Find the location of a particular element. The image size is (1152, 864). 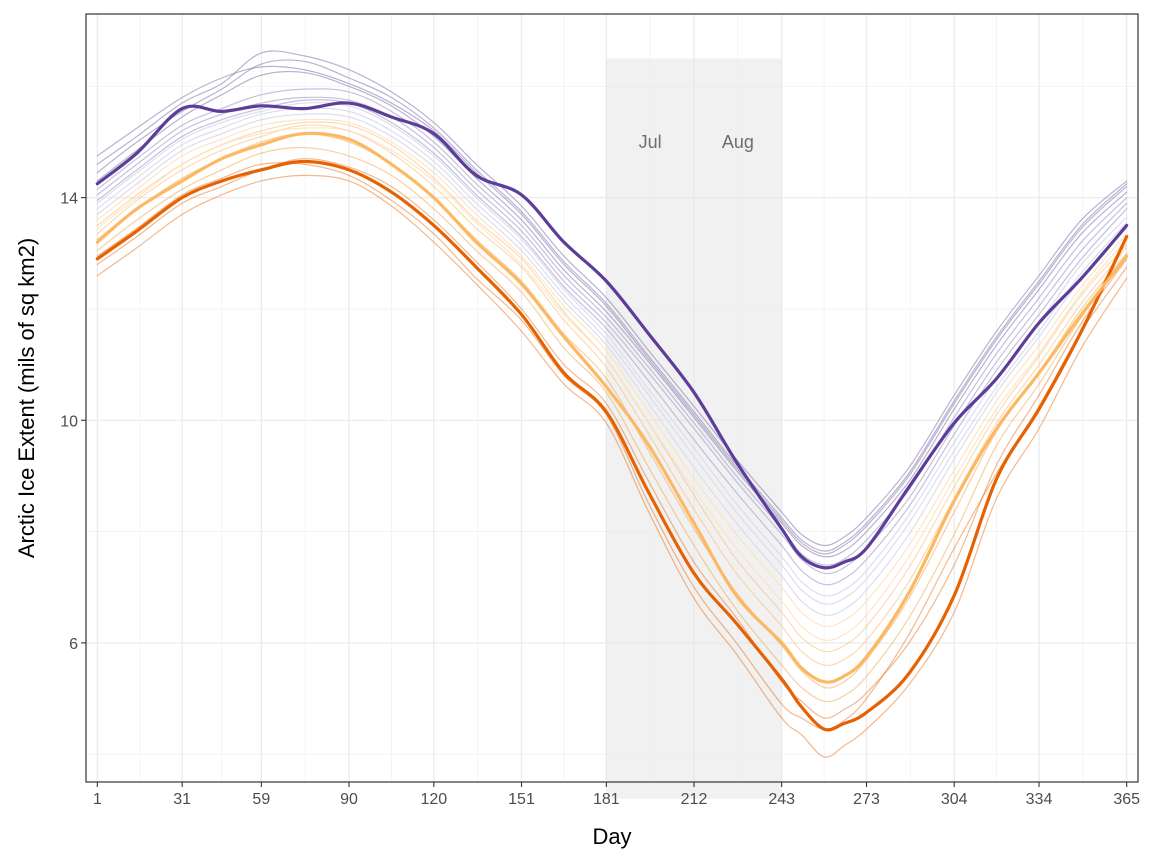

x-tick-label: 120 is located at coordinates (433, 799).